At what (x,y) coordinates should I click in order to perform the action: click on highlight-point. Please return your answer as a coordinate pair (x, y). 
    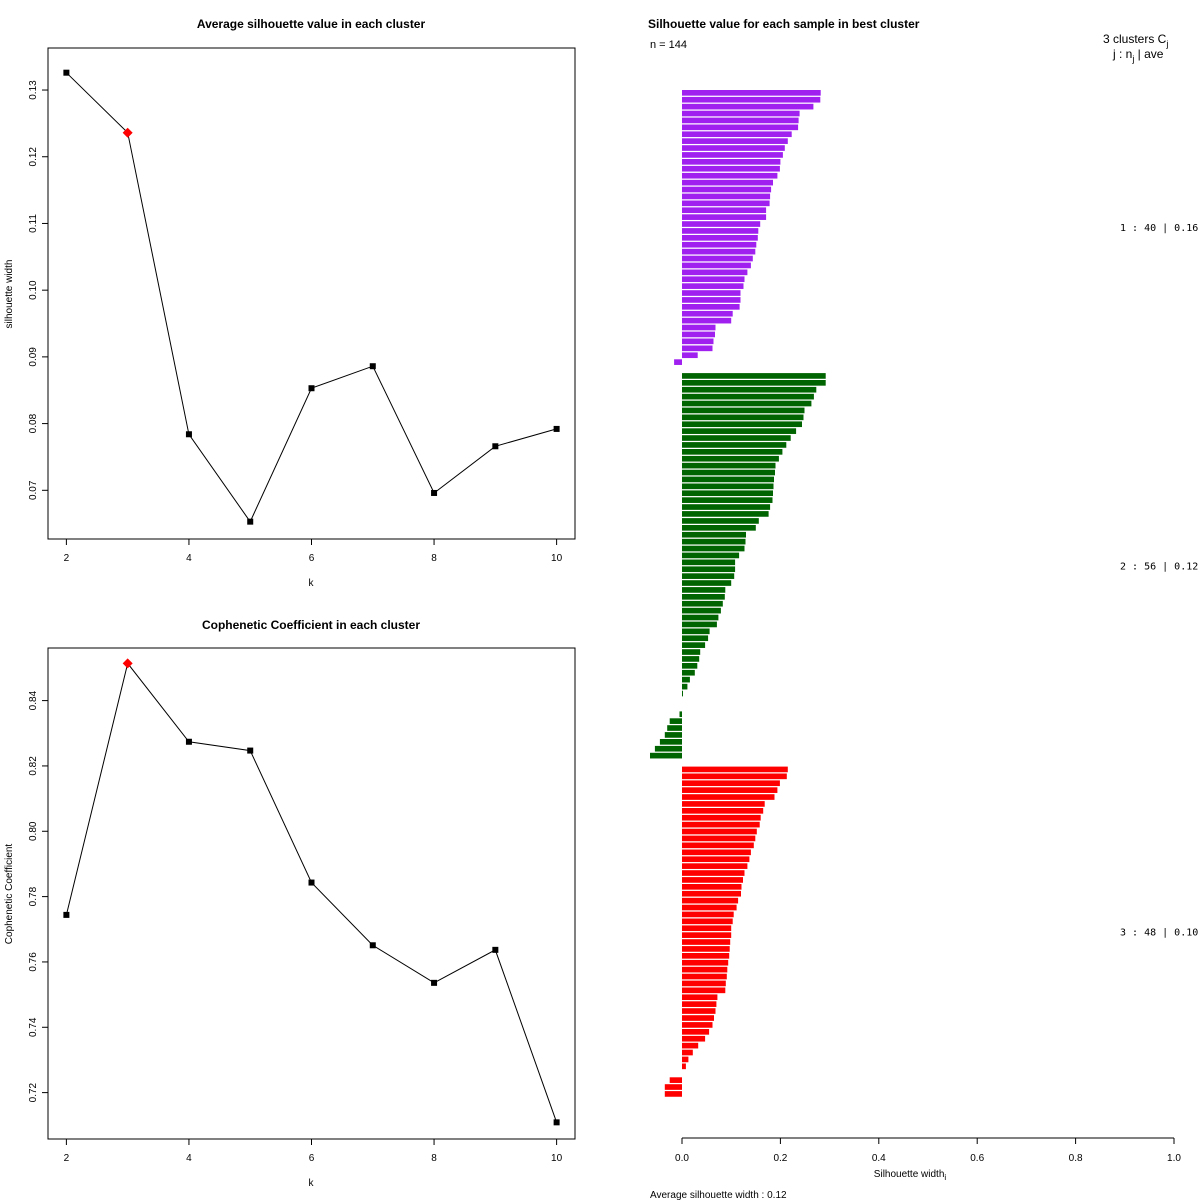
    Looking at the image, I should click on (127, 132).